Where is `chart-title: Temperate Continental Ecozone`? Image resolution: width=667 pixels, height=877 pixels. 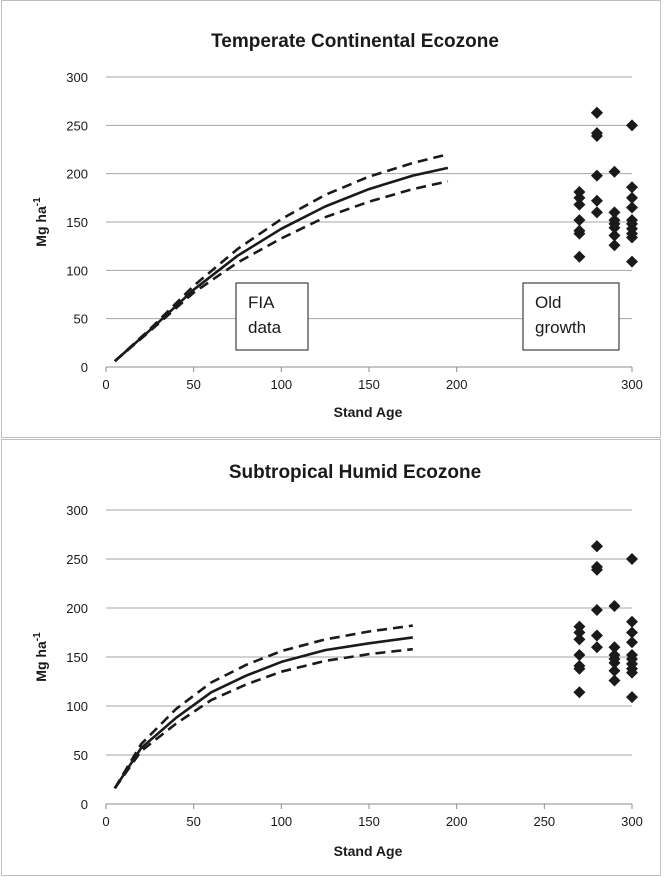 chart-title: Temperate Continental Ecozone is located at coordinates (355, 41).